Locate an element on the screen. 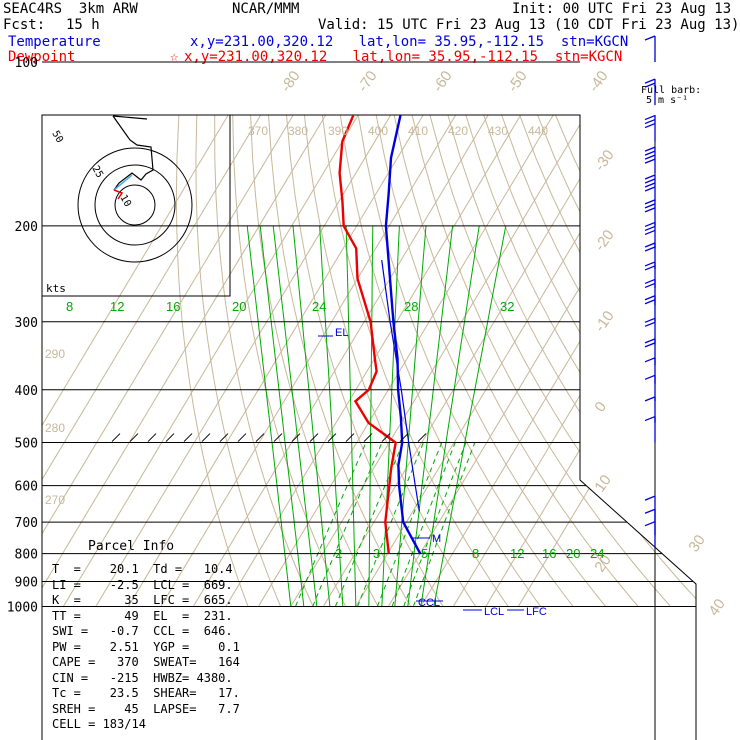 The width and height of the screenshot is (740, 740). forecast-hour: 15 h is located at coordinates (83, 25).